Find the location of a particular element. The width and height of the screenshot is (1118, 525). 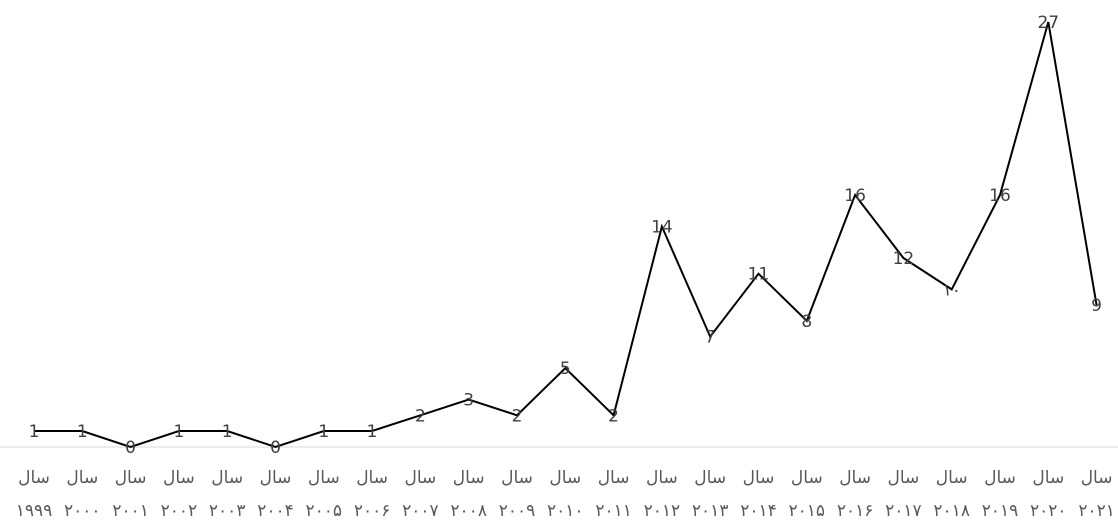

data-label: 3 is located at coordinates (468, 401).